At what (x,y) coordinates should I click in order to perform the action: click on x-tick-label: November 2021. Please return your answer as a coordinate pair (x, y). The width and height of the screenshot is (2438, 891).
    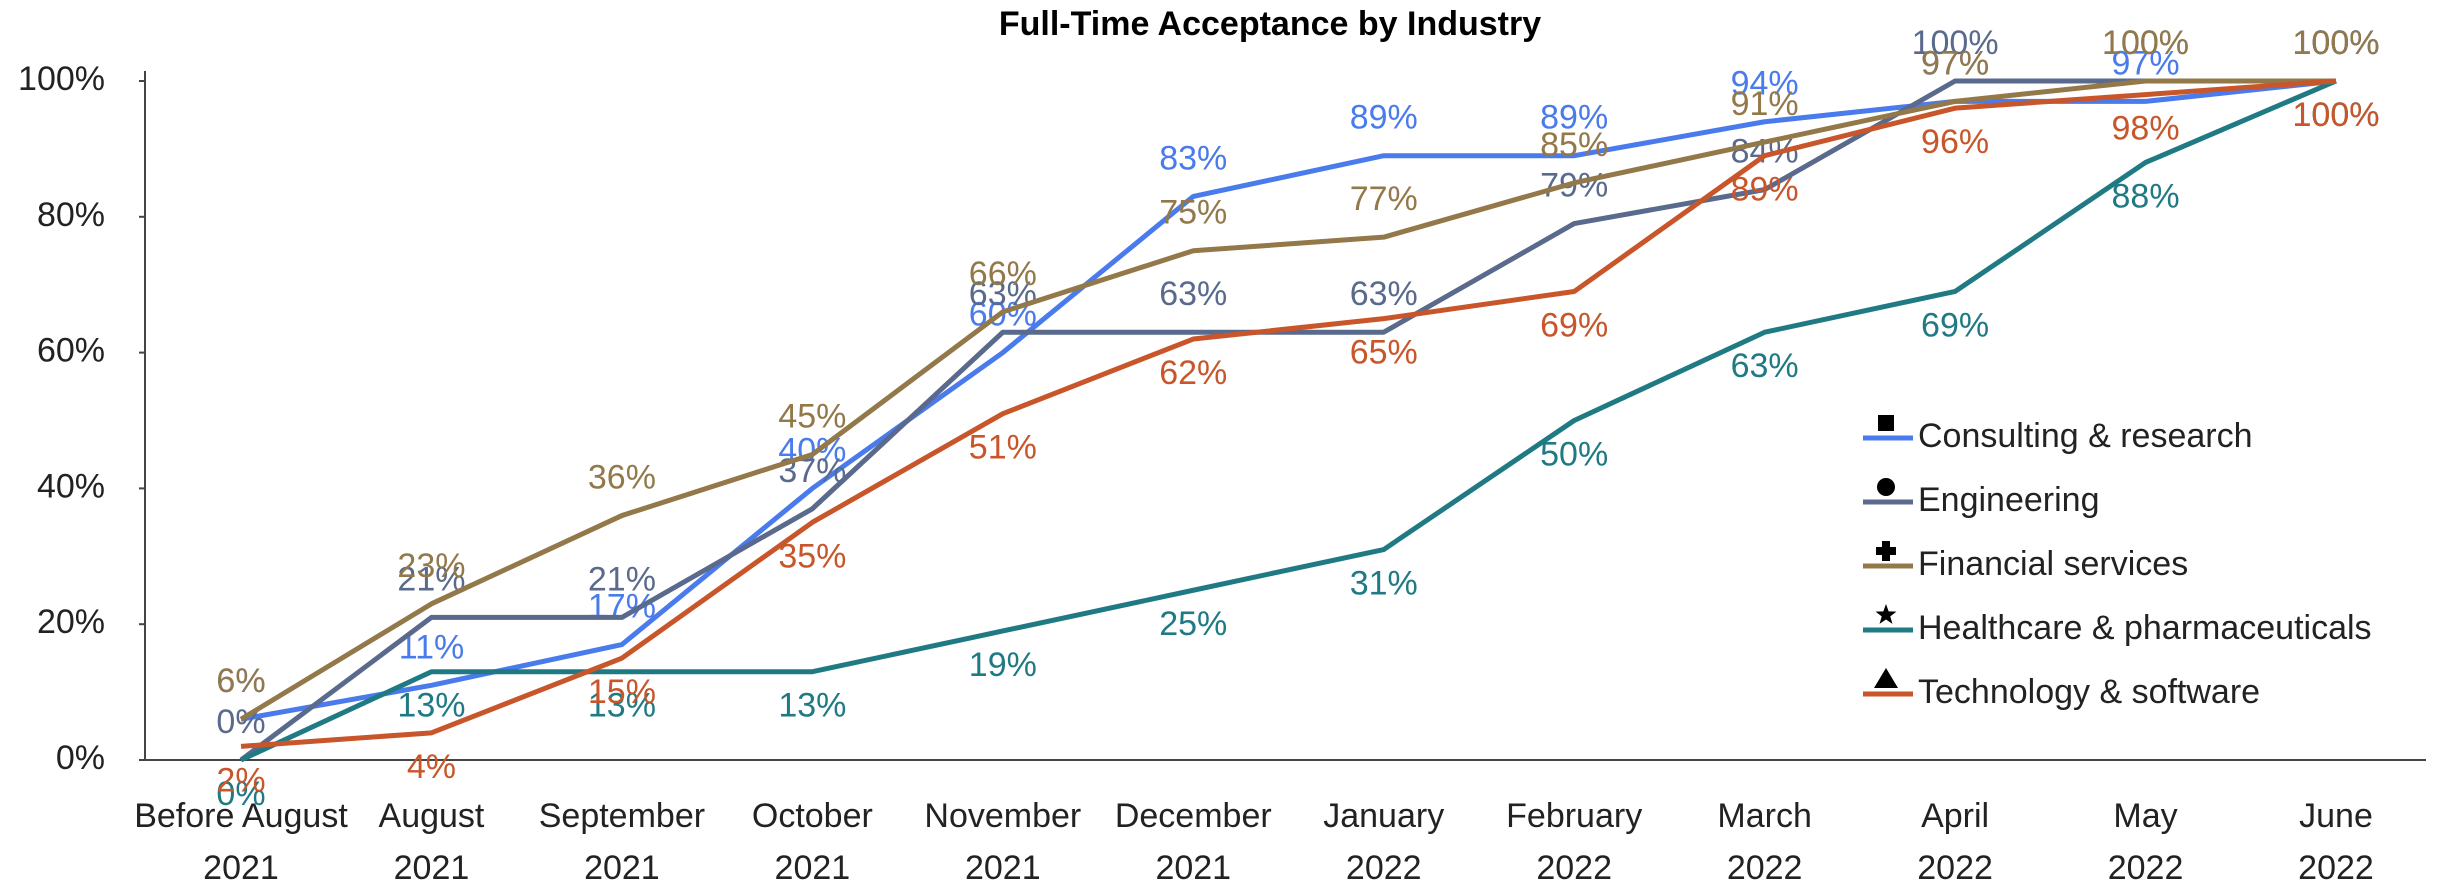
    Looking at the image, I should click on (1002, 841).